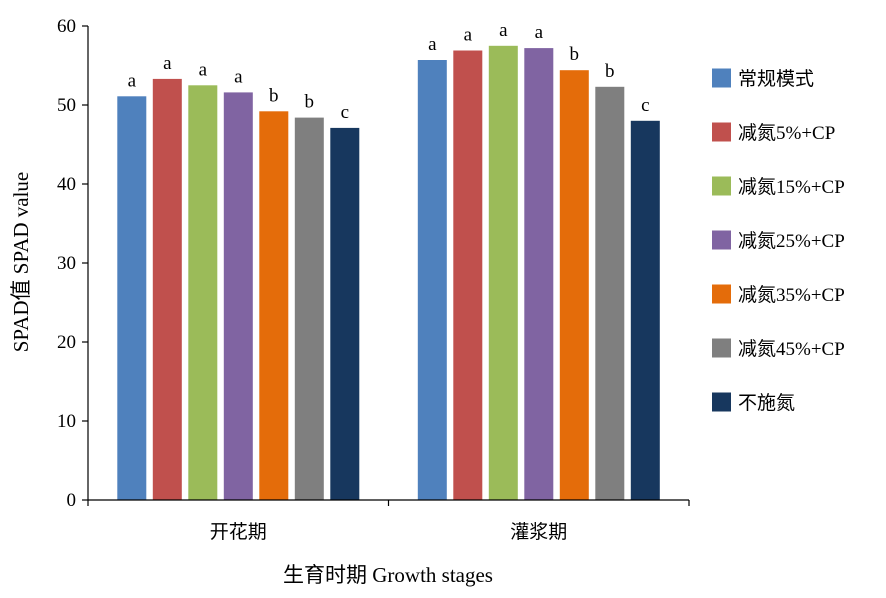 The height and width of the screenshot is (598, 886). What do you see at coordinates (786, 133) in the screenshot?
I see `legend-label-1: 减氮5%+CP` at bounding box center [786, 133].